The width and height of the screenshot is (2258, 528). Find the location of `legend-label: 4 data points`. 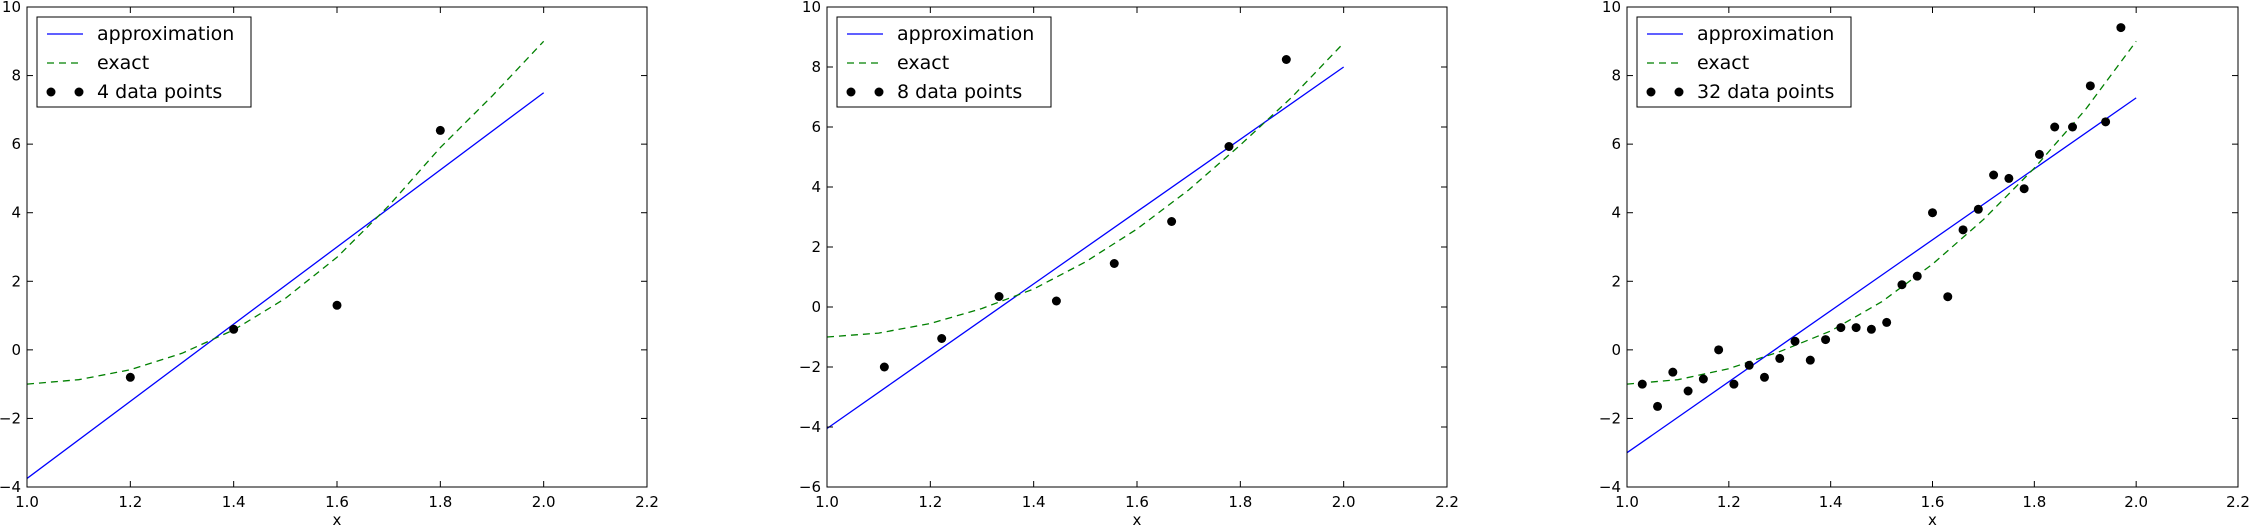

legend-label: 4 data points is located at coordinates (159, 92).